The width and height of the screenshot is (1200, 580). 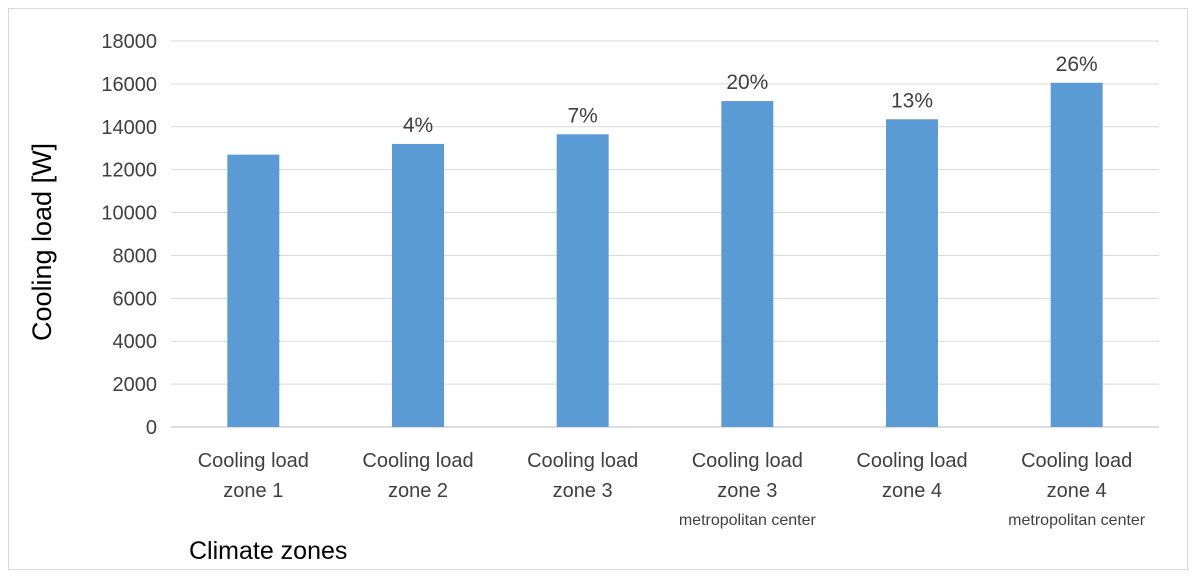 What do you see at coordinates (418, 491) in the screenshot?
I see `x-category-label: zone 2` at bounding box center [418, 491].